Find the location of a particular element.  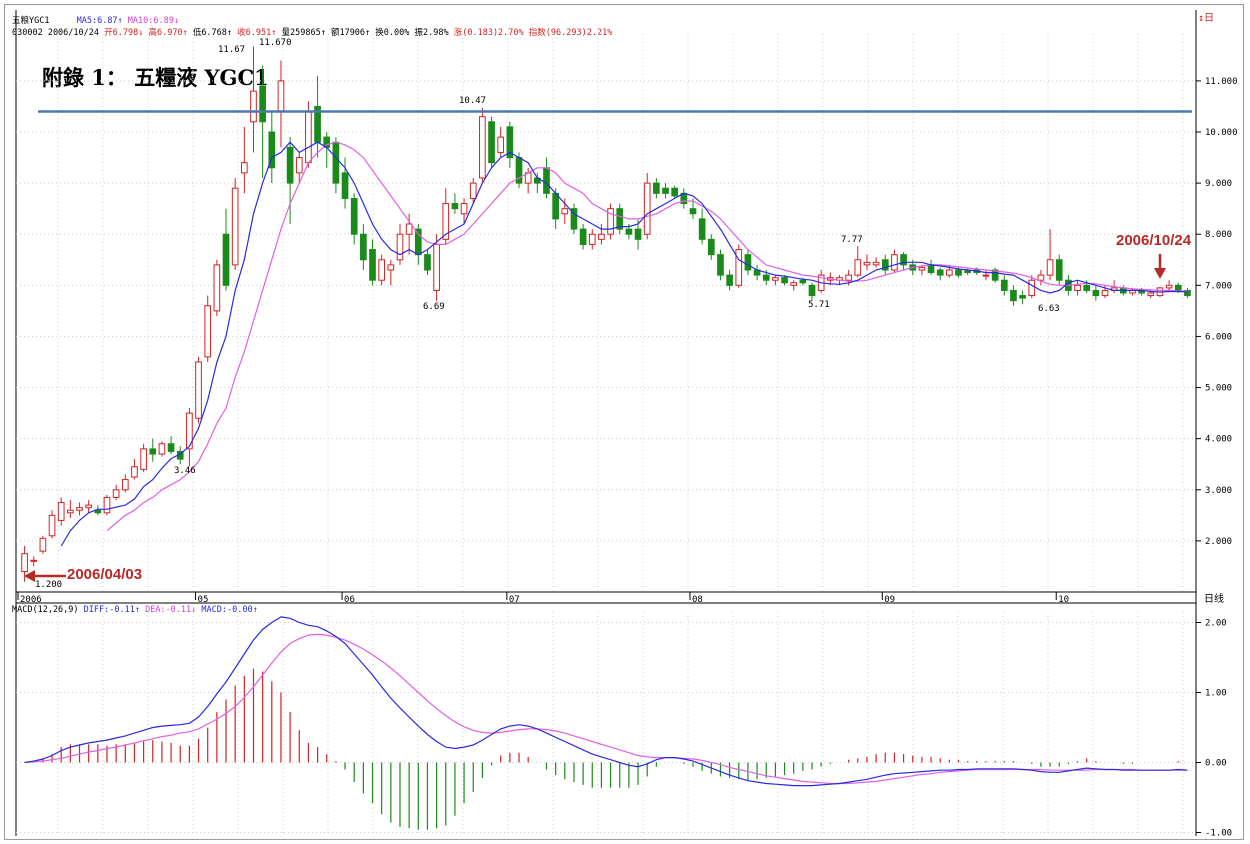

x-tick-label: 05 is located at coordinates (203, 600).